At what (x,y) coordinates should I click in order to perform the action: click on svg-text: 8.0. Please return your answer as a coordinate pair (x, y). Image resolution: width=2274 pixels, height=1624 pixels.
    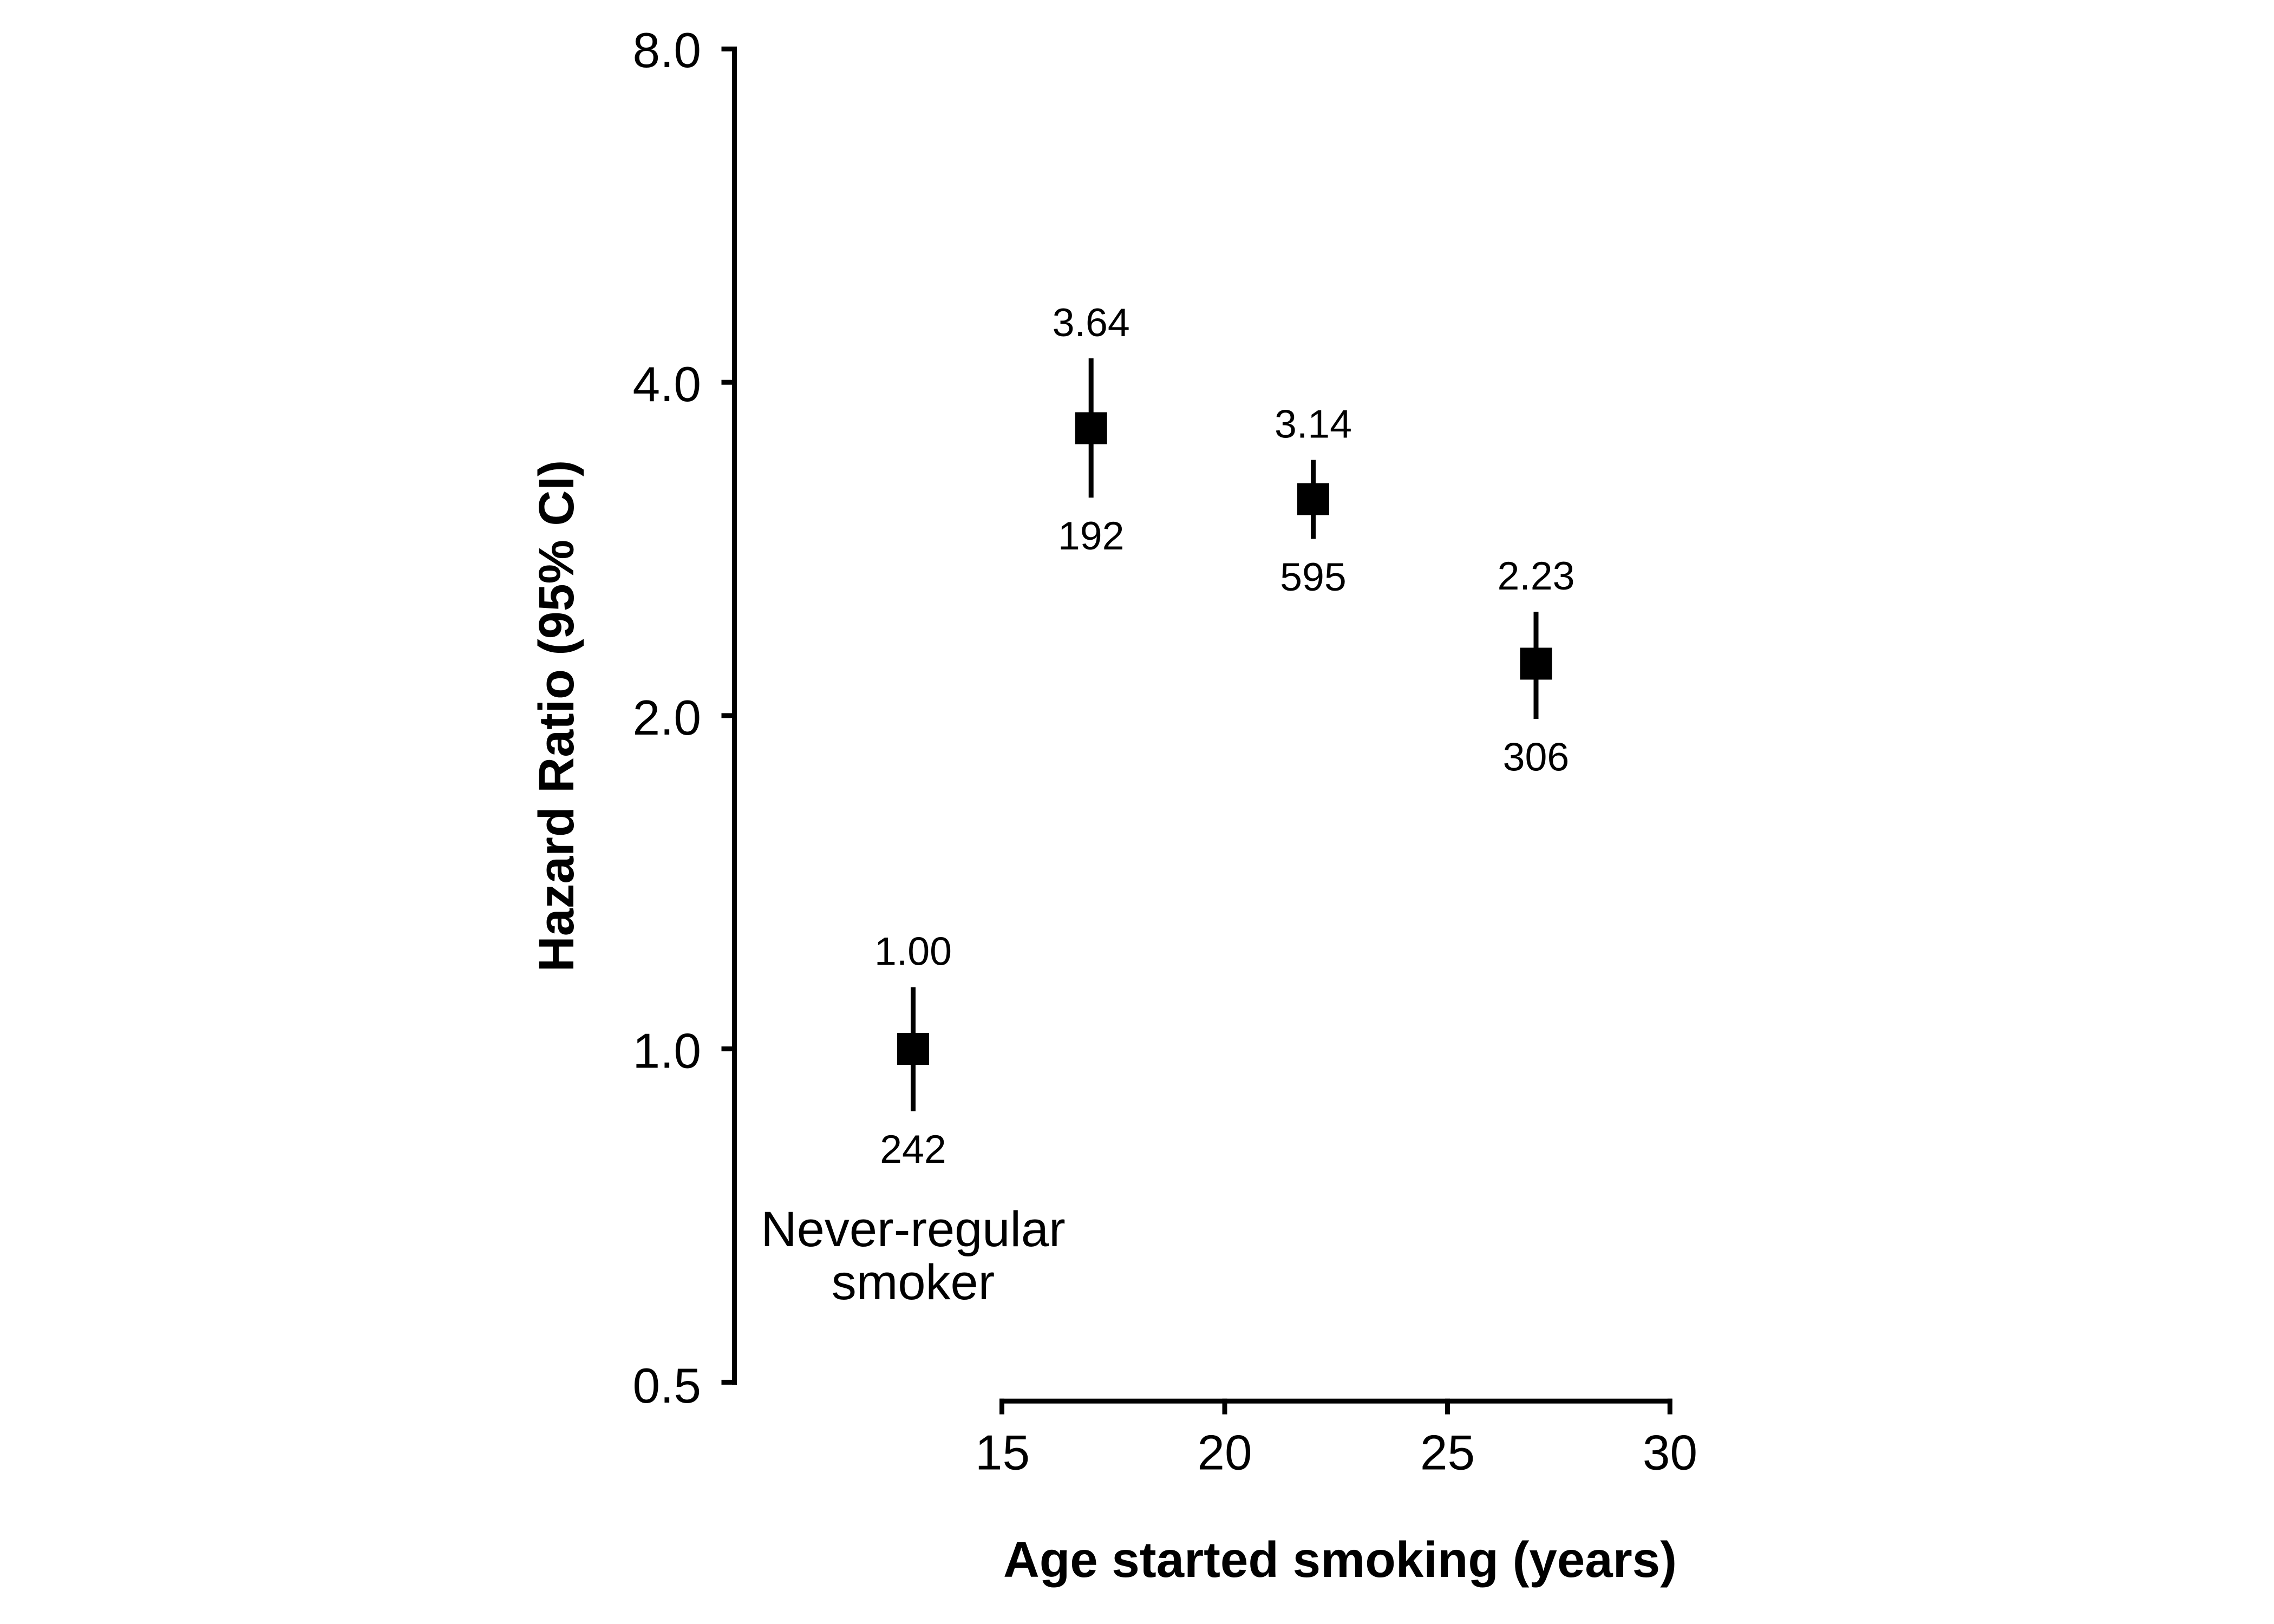
    Looking at the image, I should click on (667, 50).